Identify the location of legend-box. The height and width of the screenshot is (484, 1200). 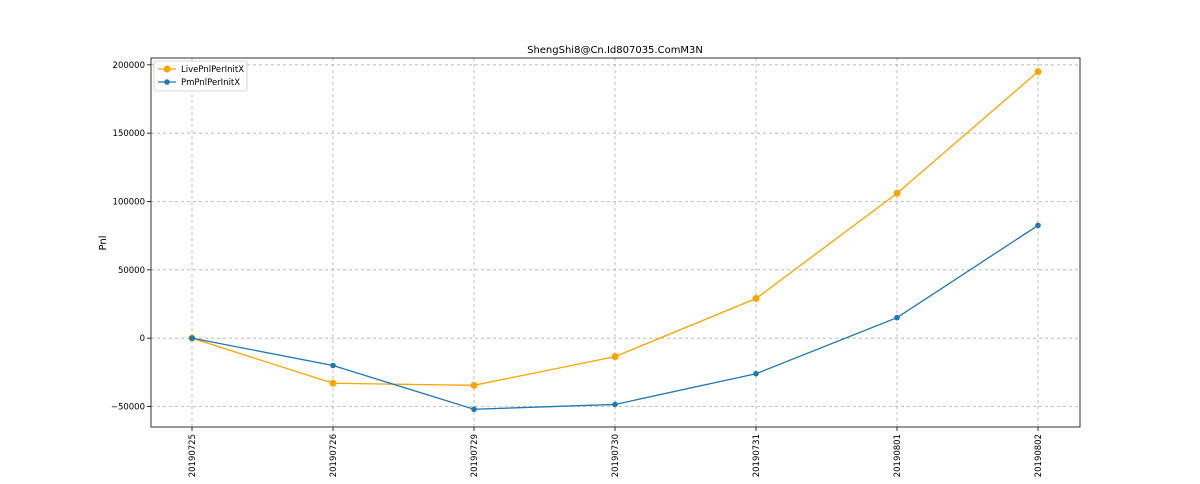
(200, 76).